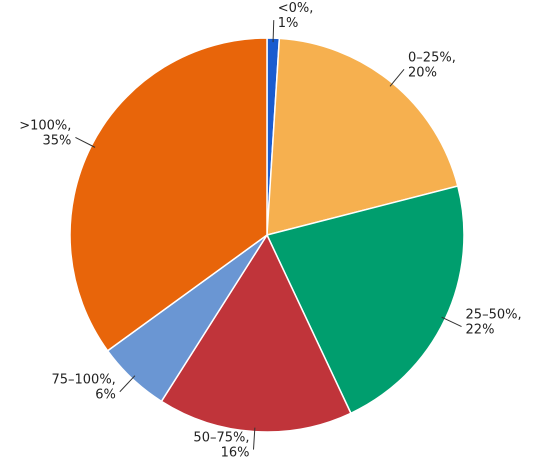  What do you see at coordinates (45, 125) in the screenshot?
I see `slice-label: >100%,` at bounding box center [45, 125].